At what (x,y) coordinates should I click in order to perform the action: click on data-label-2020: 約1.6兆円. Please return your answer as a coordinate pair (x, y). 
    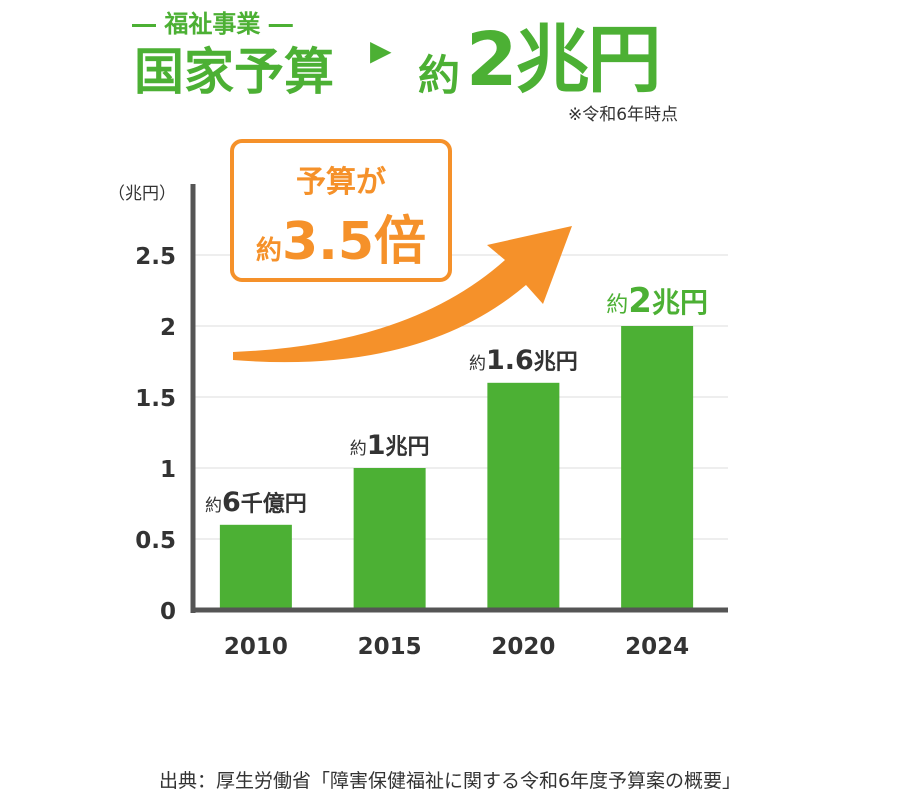
    Looking at the image, I should click on (523, 360).